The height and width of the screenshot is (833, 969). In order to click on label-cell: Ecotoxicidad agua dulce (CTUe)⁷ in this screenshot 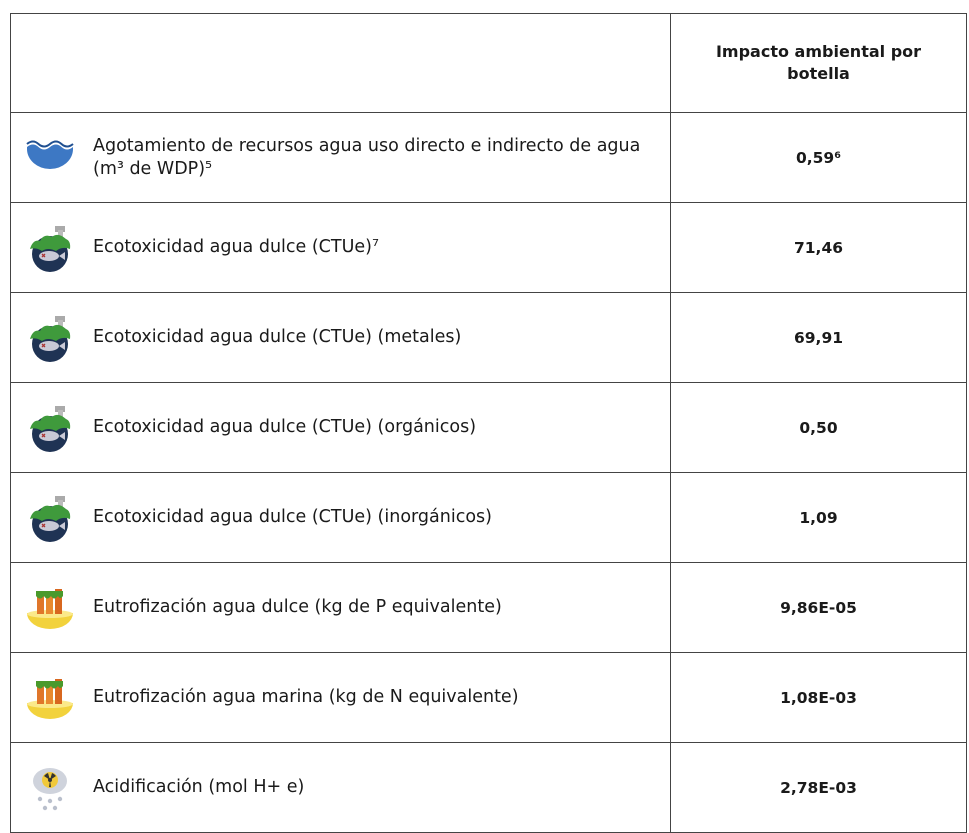, I will do `click(340, 247)`.